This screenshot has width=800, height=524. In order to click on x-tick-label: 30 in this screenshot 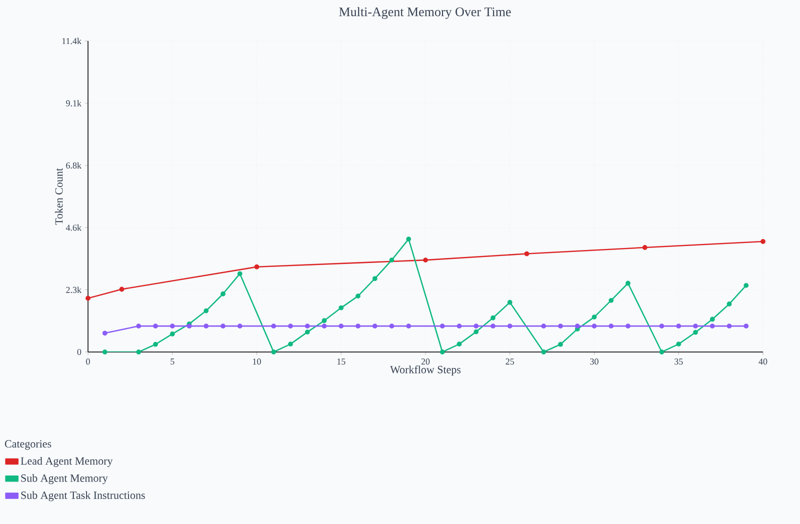, I will do `click(594, 361)`.